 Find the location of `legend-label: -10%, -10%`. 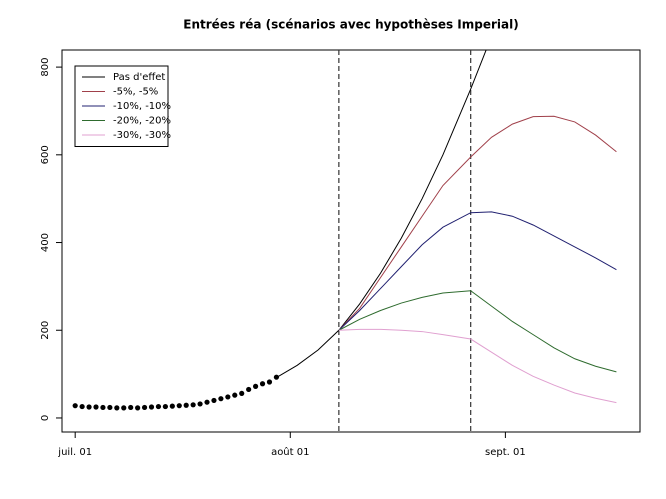

legend-label: -10%, -10% is located at coordinates (142, 106).